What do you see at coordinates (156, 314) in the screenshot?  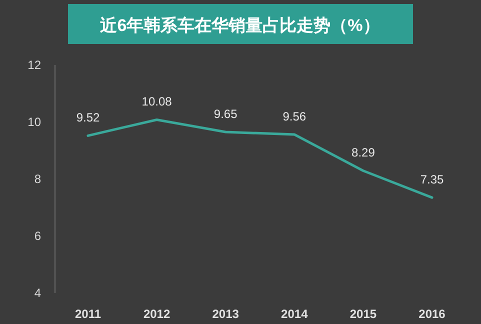 I see `x-tick-label: 2012` at bounding box center [156, 314].